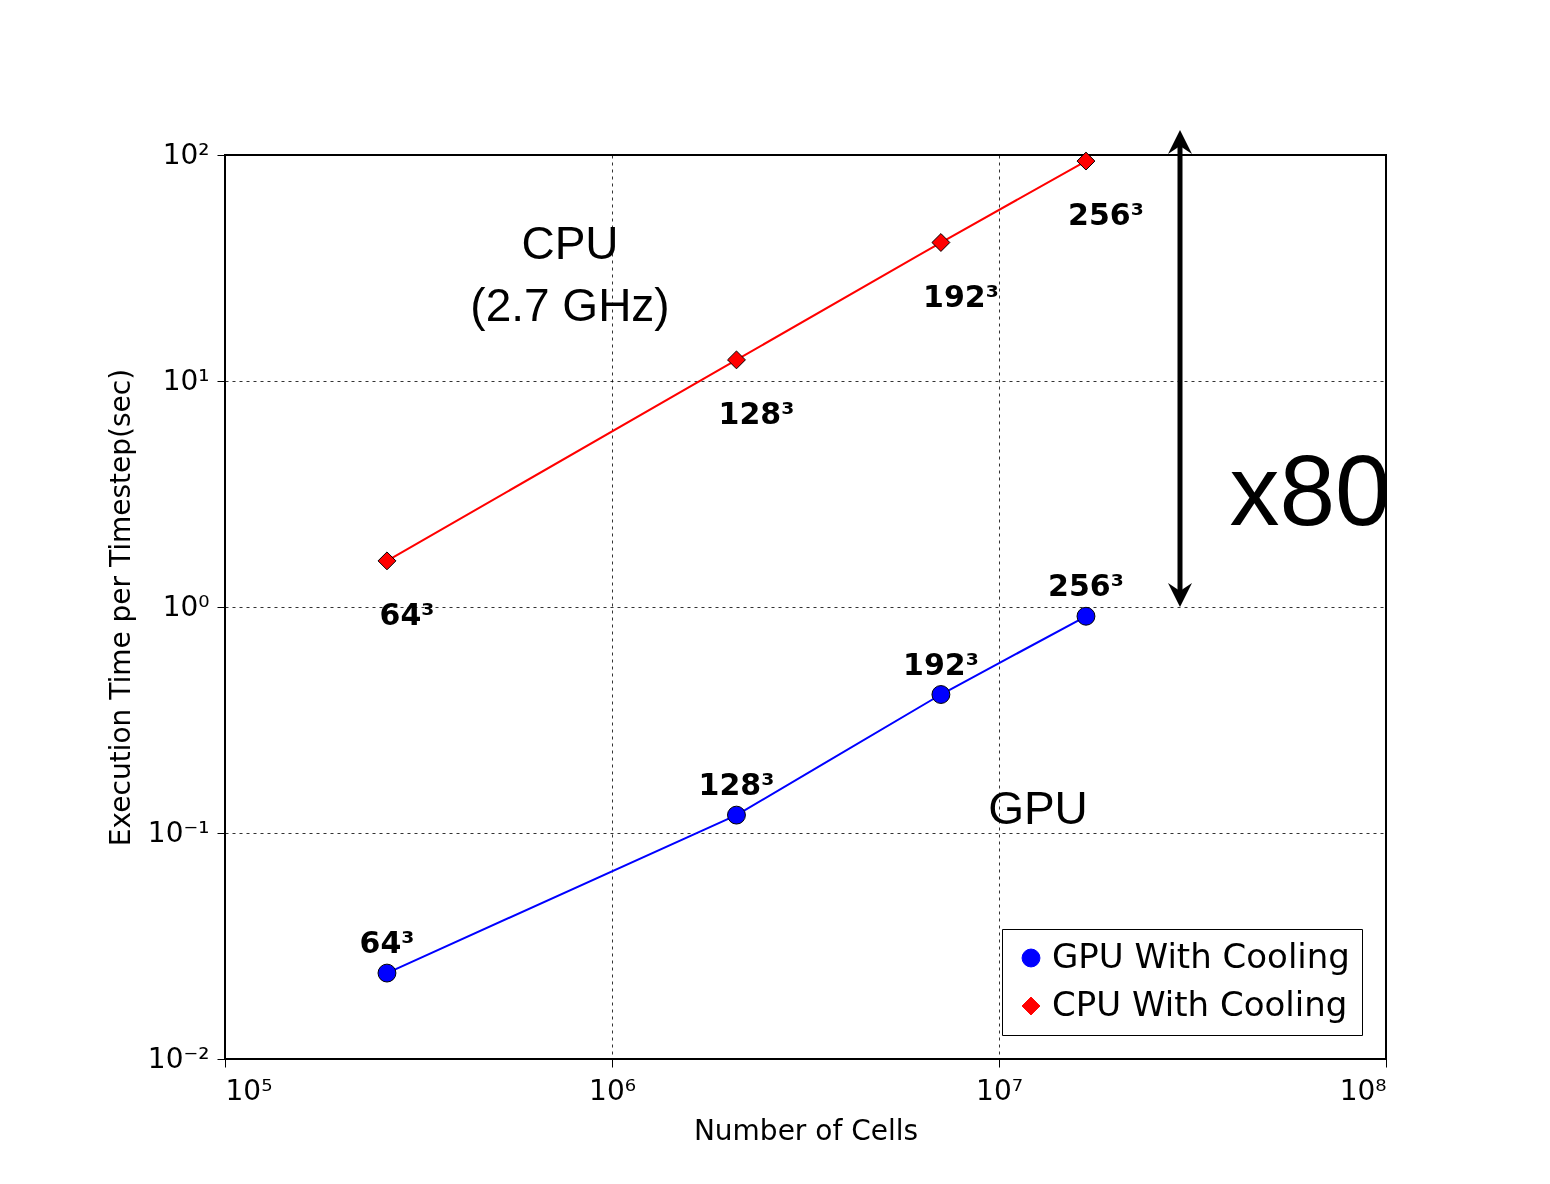  I want to click on x-tick-label: 10⁶, so click(612, 1090).